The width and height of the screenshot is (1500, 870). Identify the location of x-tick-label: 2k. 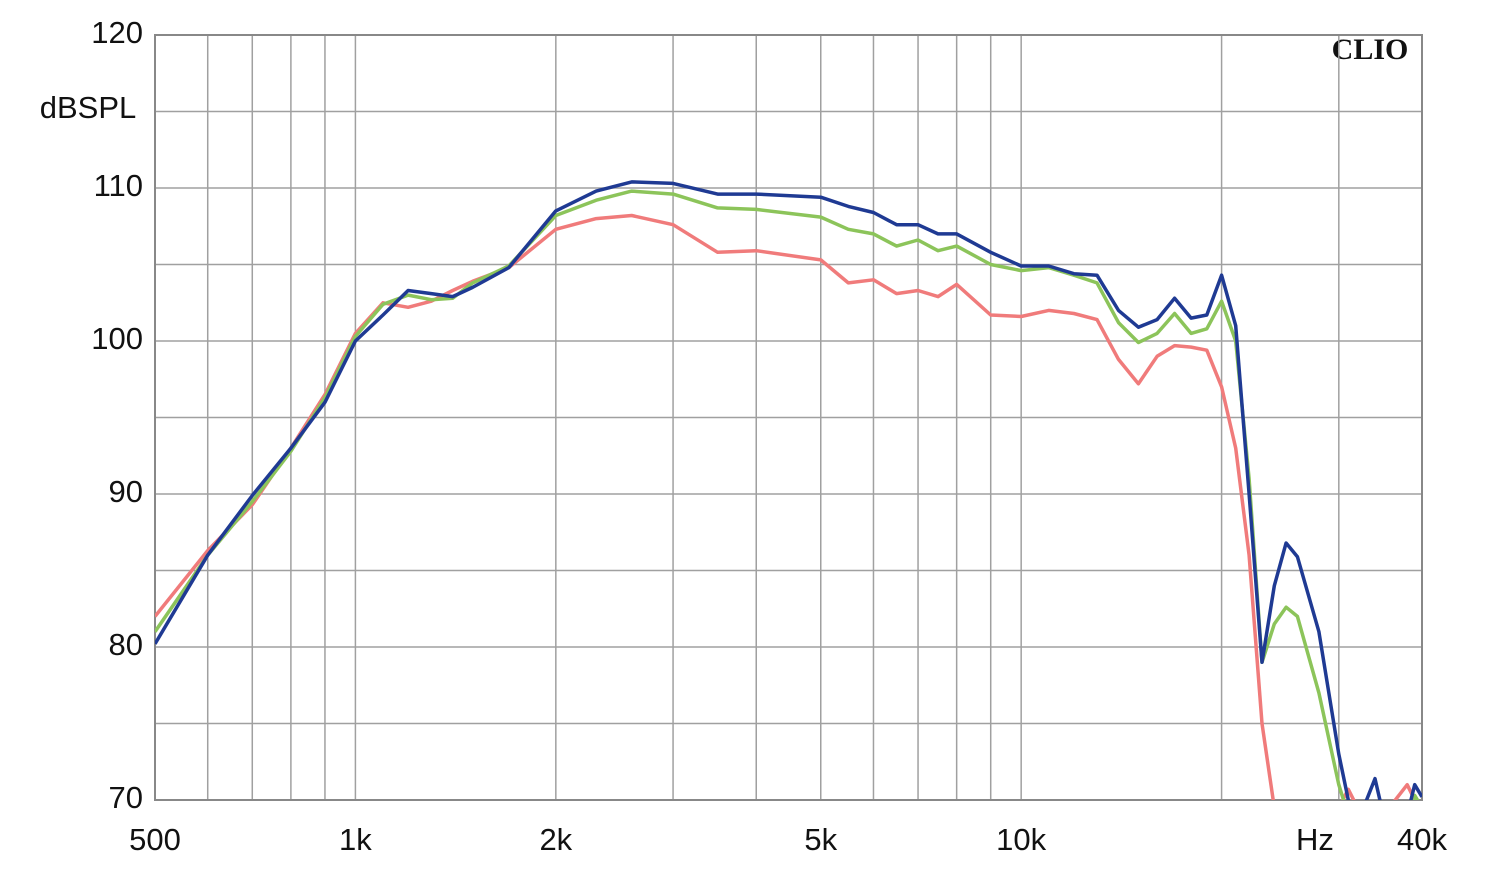
(555, 839).